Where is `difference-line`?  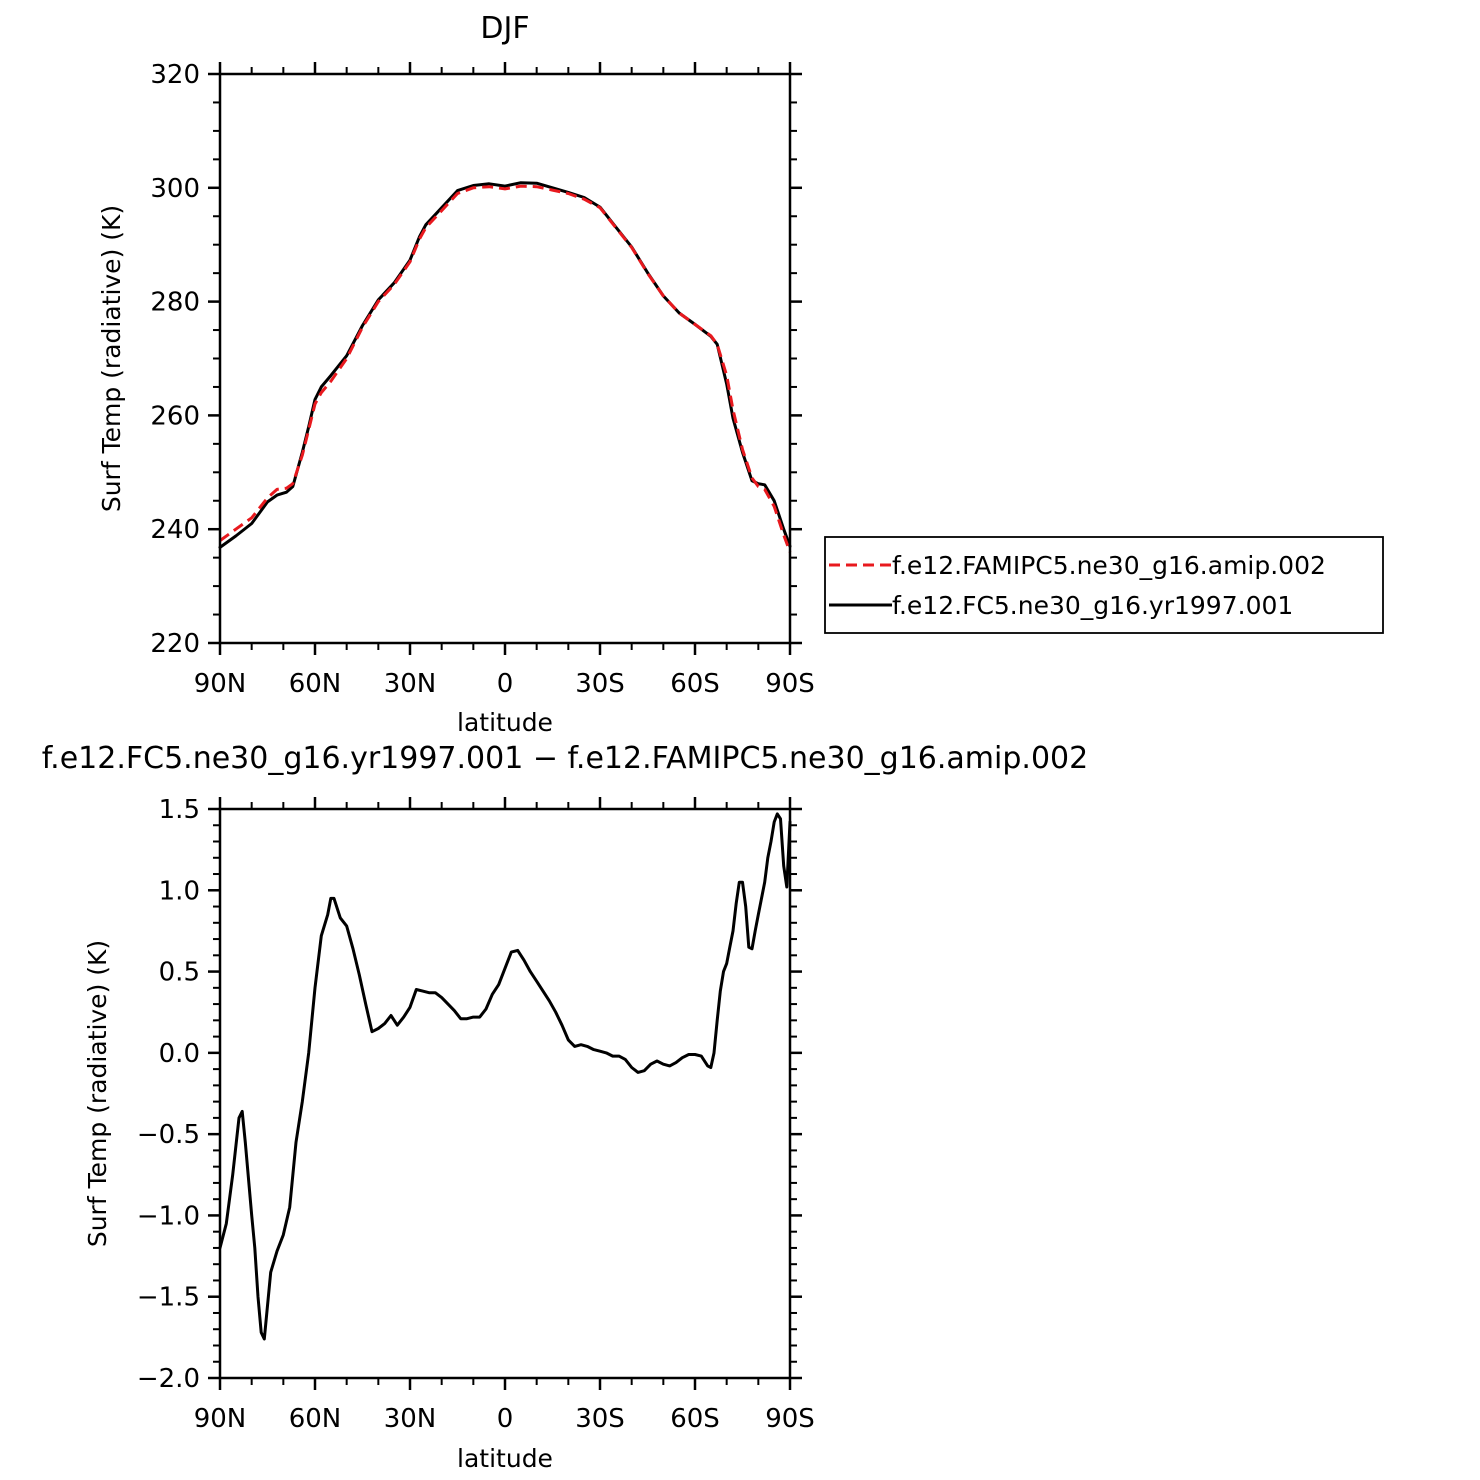 difference-line is located at coordinates (505, 1076).